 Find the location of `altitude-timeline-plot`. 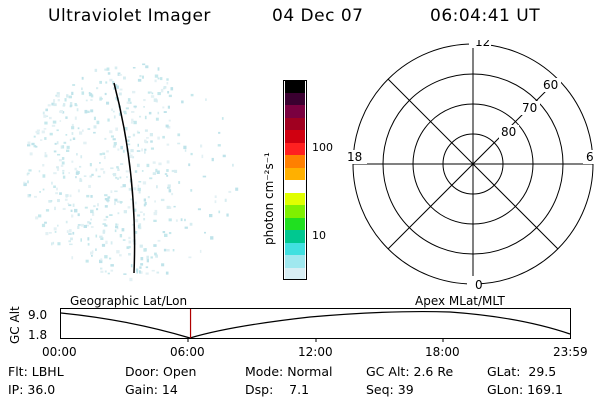

altitude-timeline-plot is located at coordinates (315, 325).